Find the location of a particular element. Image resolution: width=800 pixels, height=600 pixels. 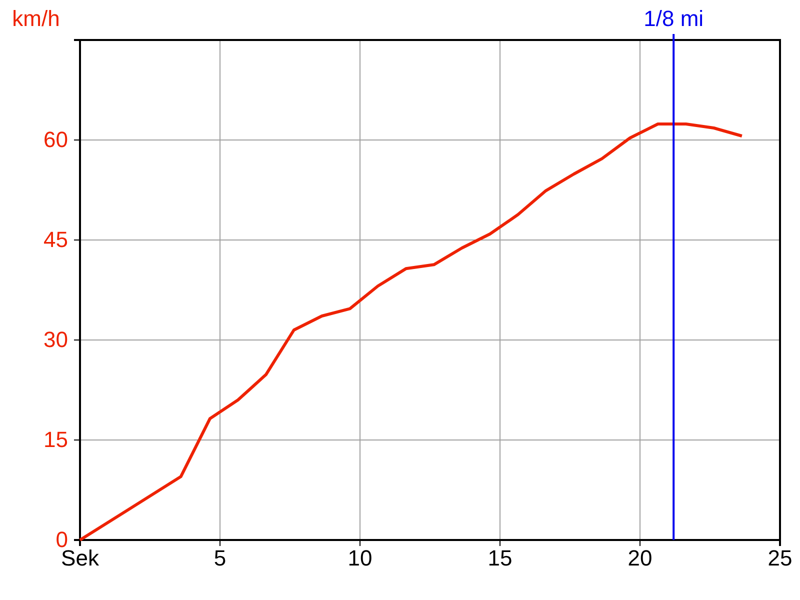

x-tick-label: 10 is located at coordinates (360, 558).